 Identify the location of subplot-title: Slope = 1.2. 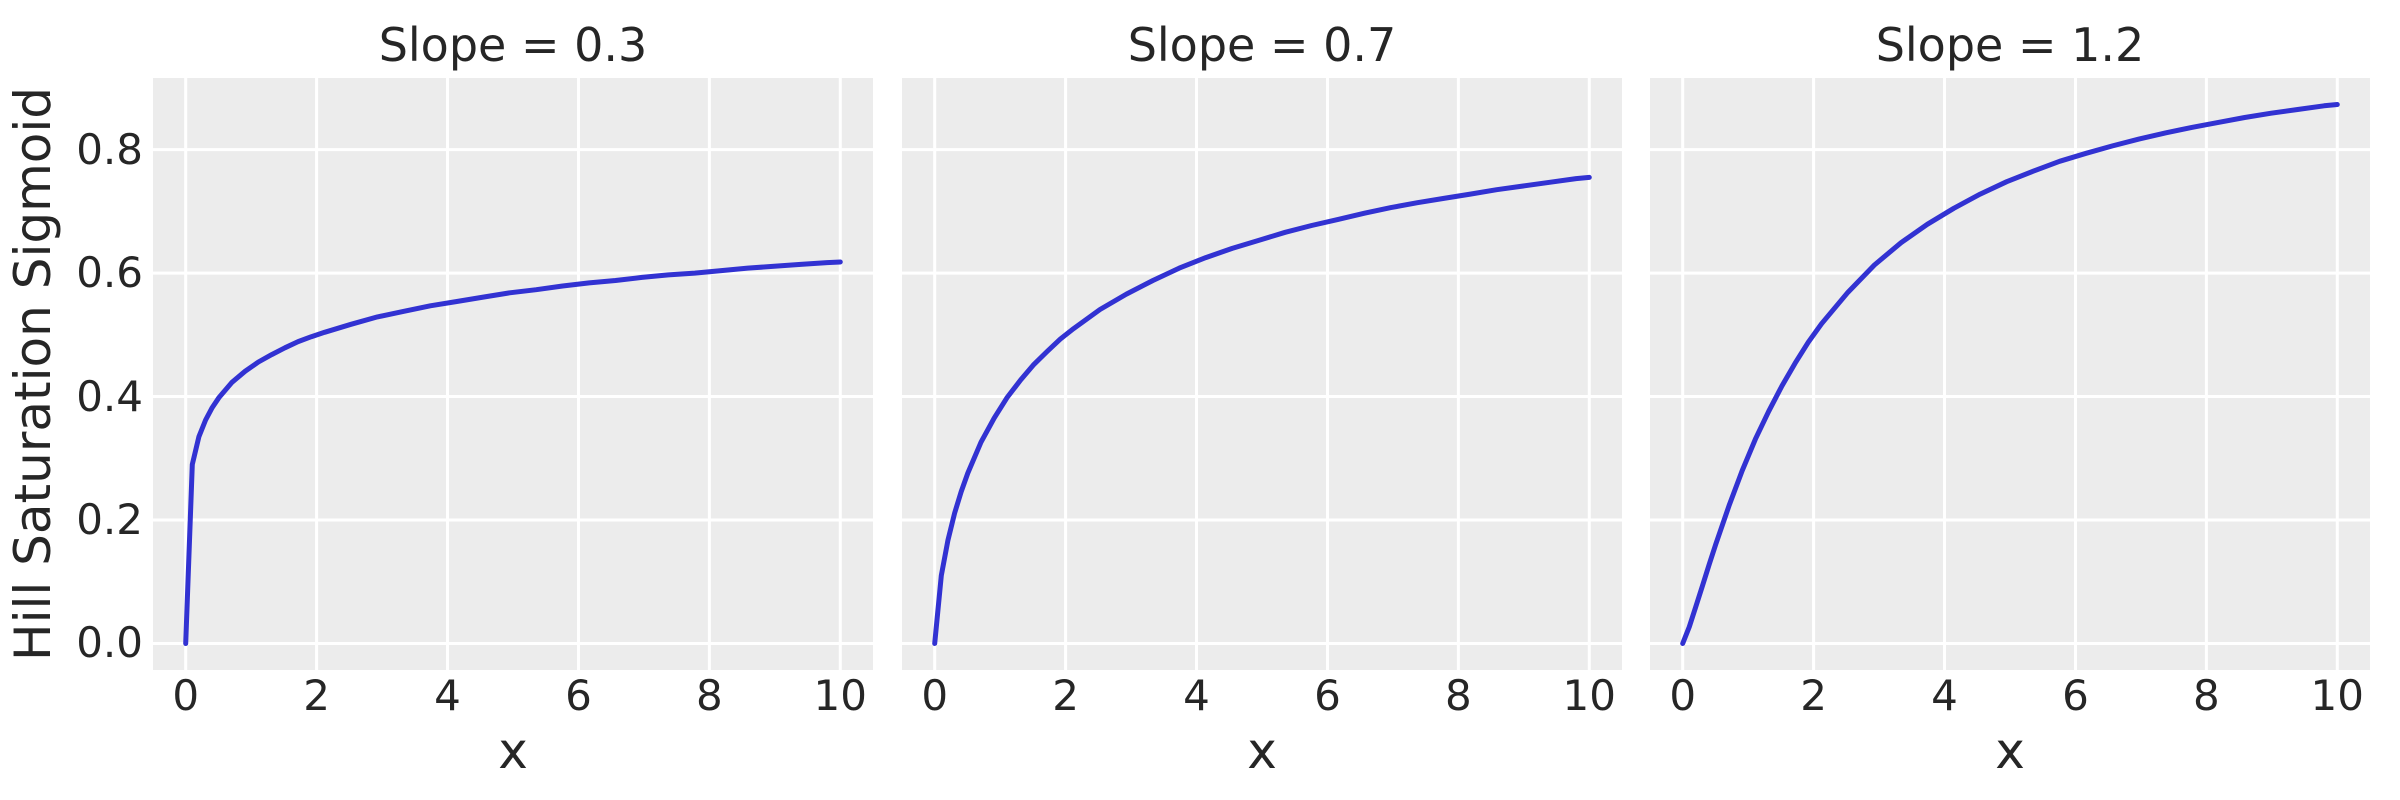
(2010, 45).